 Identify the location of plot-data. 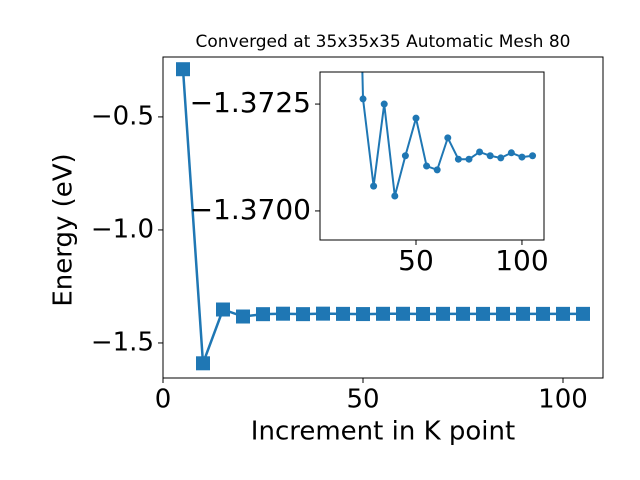
(448, 136).